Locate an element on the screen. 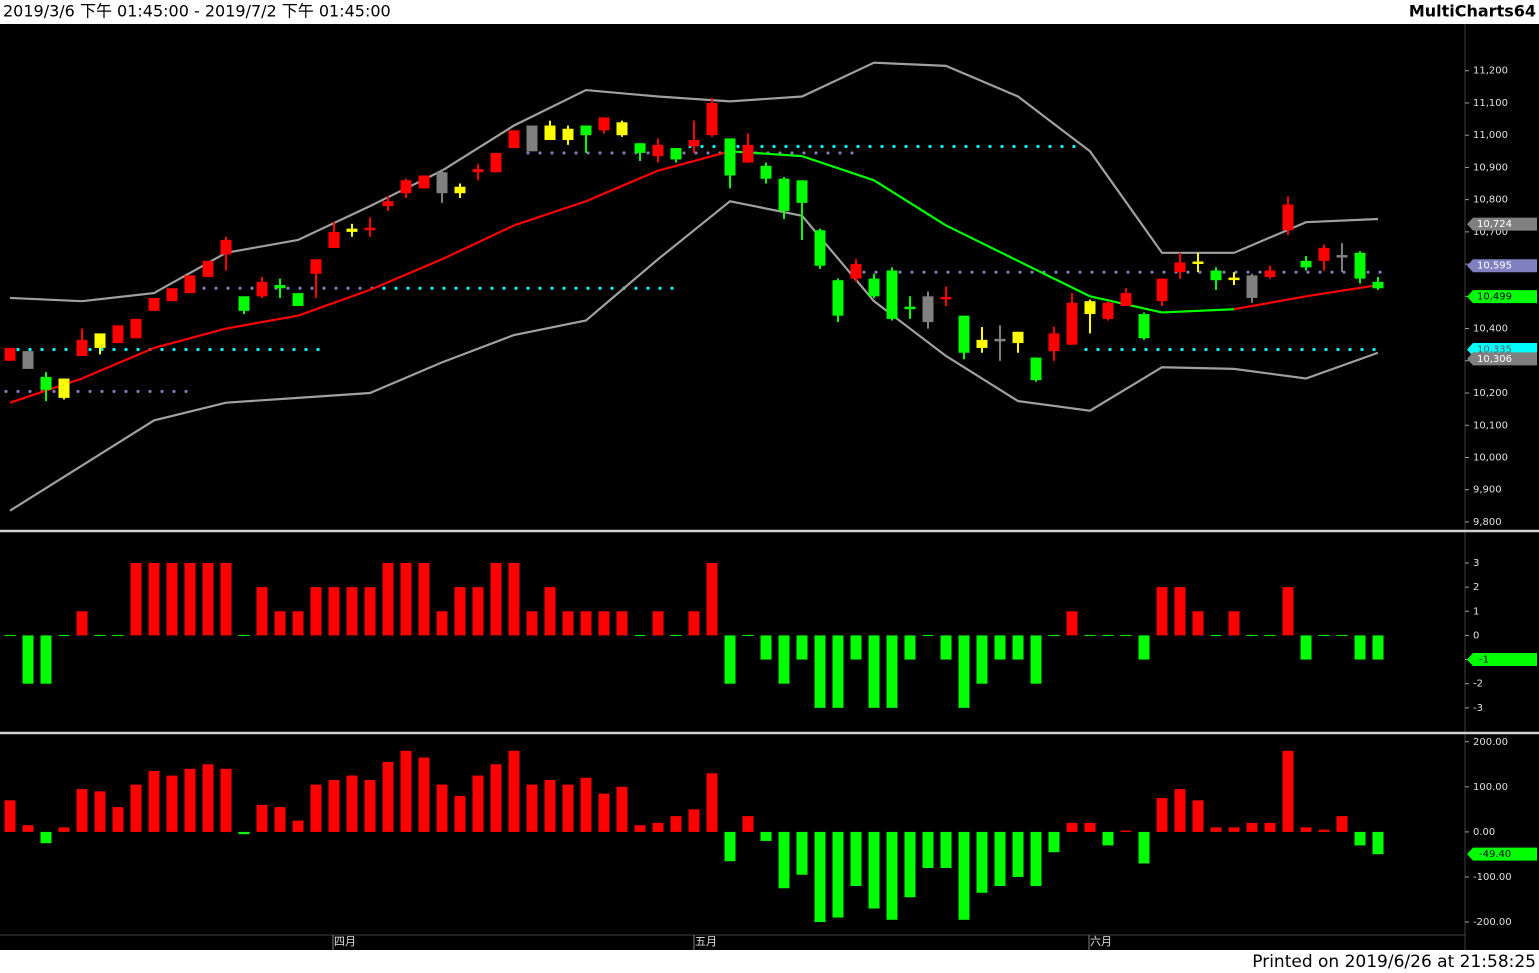 The height and width of the screenshot is (973, 1539). y-tick-label: 10,900 is located at coordinates (1490, 167).